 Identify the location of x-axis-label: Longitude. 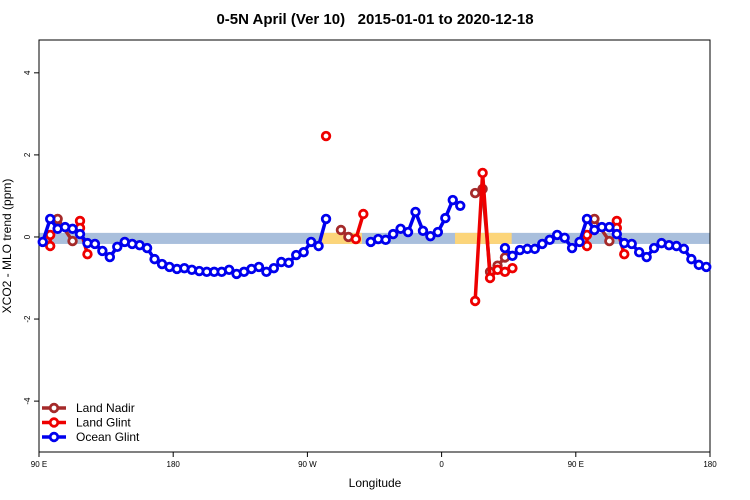
(375, 483).